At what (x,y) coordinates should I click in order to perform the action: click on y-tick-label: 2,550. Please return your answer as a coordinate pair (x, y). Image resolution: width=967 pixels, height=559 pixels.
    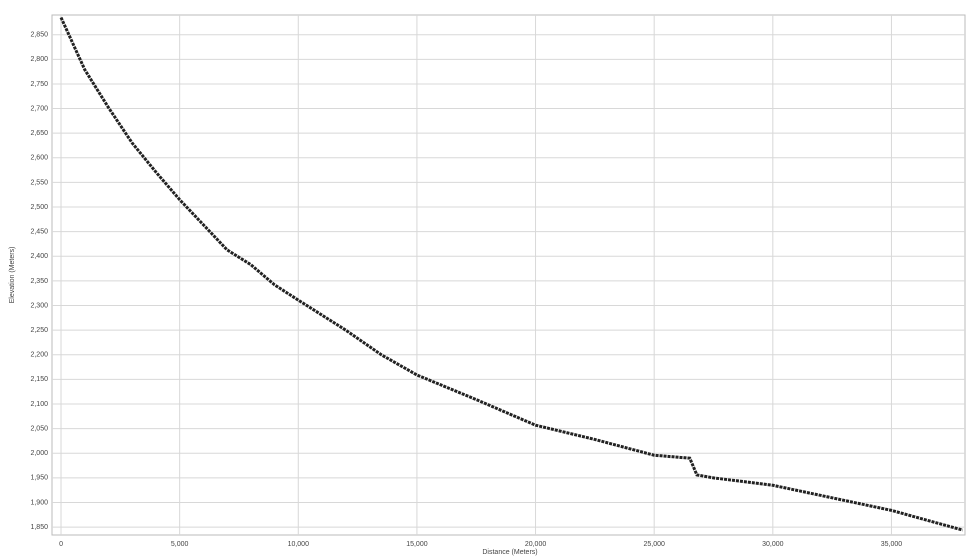
    Looking at the image, I should click on (39, 182).